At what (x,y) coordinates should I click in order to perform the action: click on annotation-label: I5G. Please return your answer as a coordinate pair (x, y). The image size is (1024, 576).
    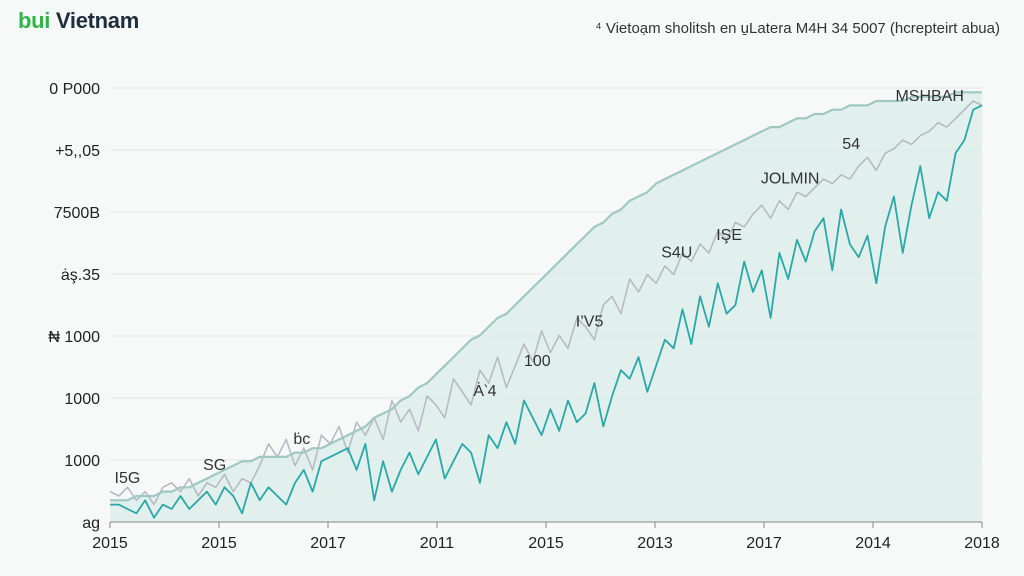
    Looking at the image, I should click on (128, 478).